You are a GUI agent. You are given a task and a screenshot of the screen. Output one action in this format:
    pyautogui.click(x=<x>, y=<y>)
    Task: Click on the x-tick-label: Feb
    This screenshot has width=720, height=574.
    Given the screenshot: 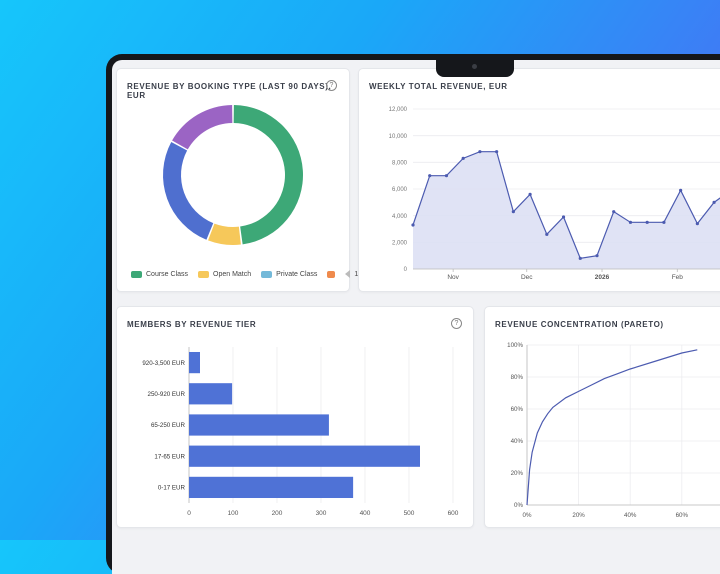 What is the action you would take?
    pyautogui.click(x=678, y=277)
    